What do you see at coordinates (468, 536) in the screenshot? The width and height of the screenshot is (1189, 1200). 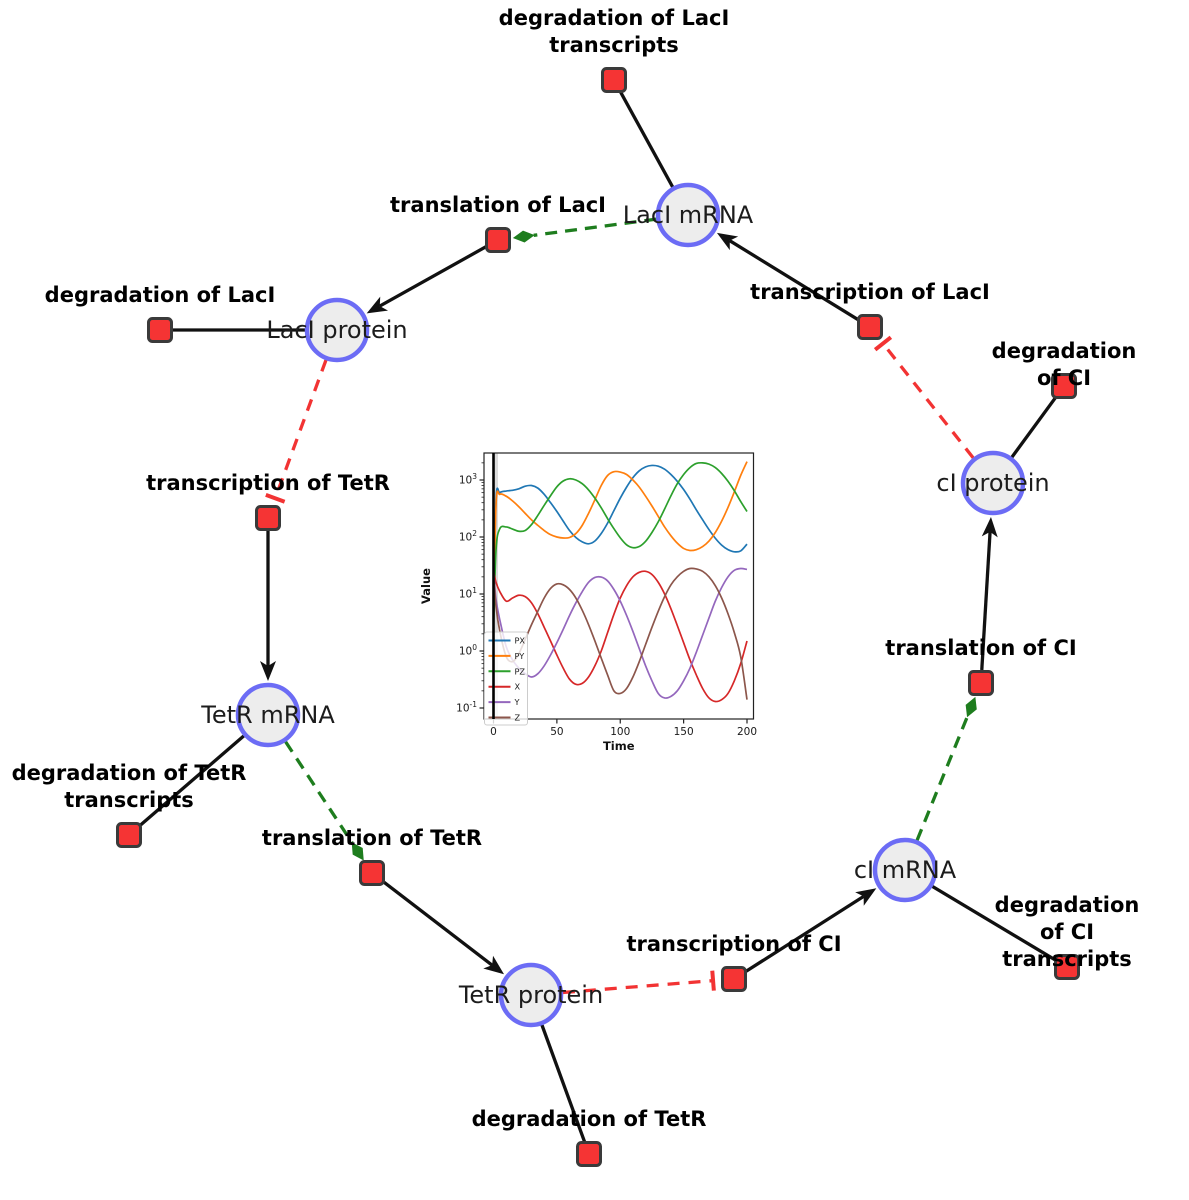 I see `y-tick-label: 10²` at bounding box center [468, 536].